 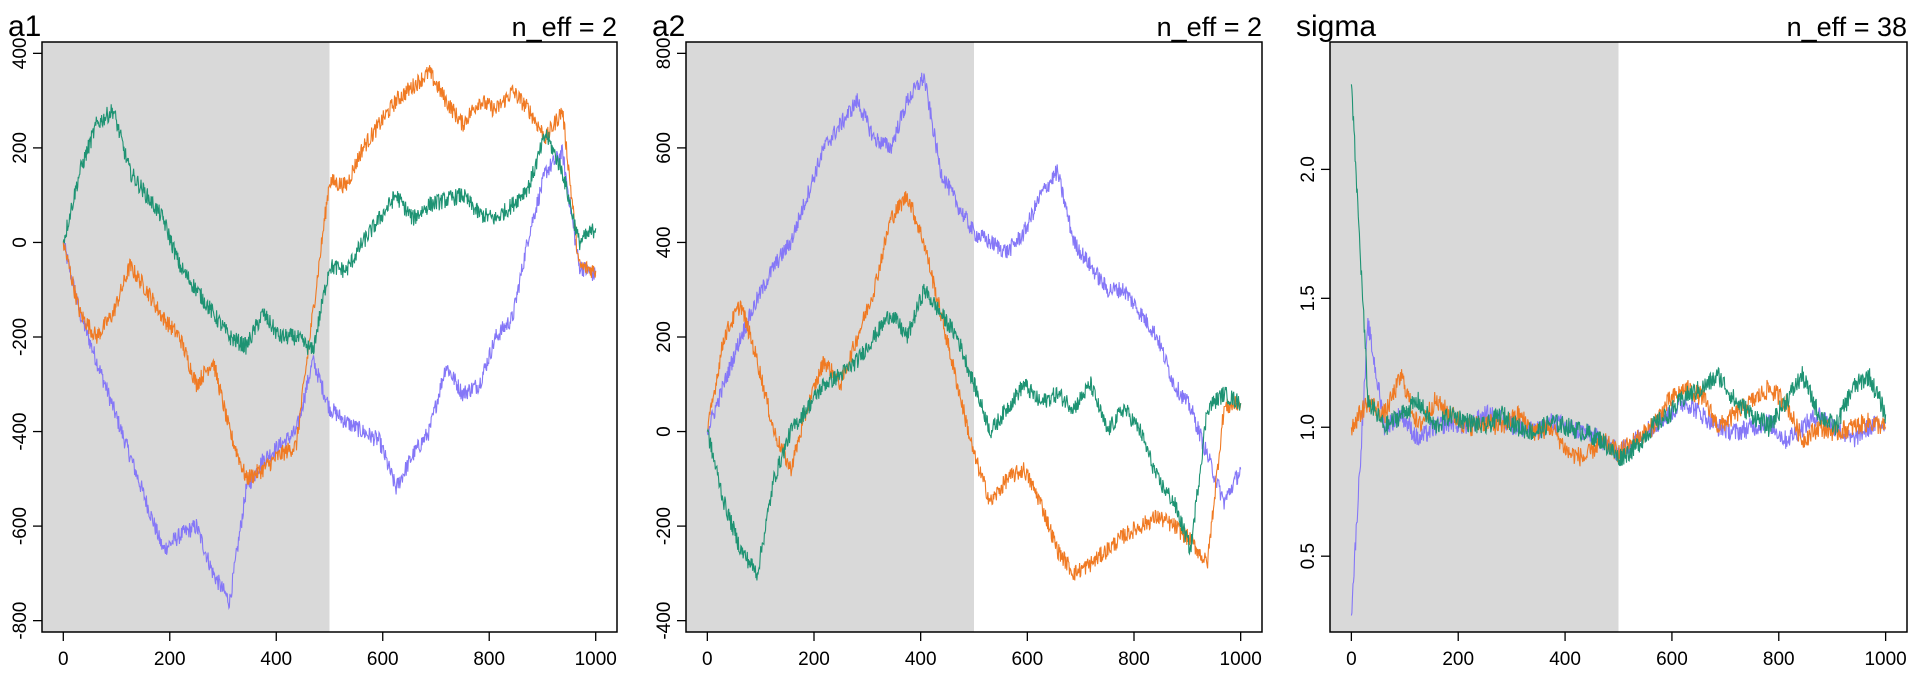 I want to click on panel-title: a1, so click(x=24, y=26).